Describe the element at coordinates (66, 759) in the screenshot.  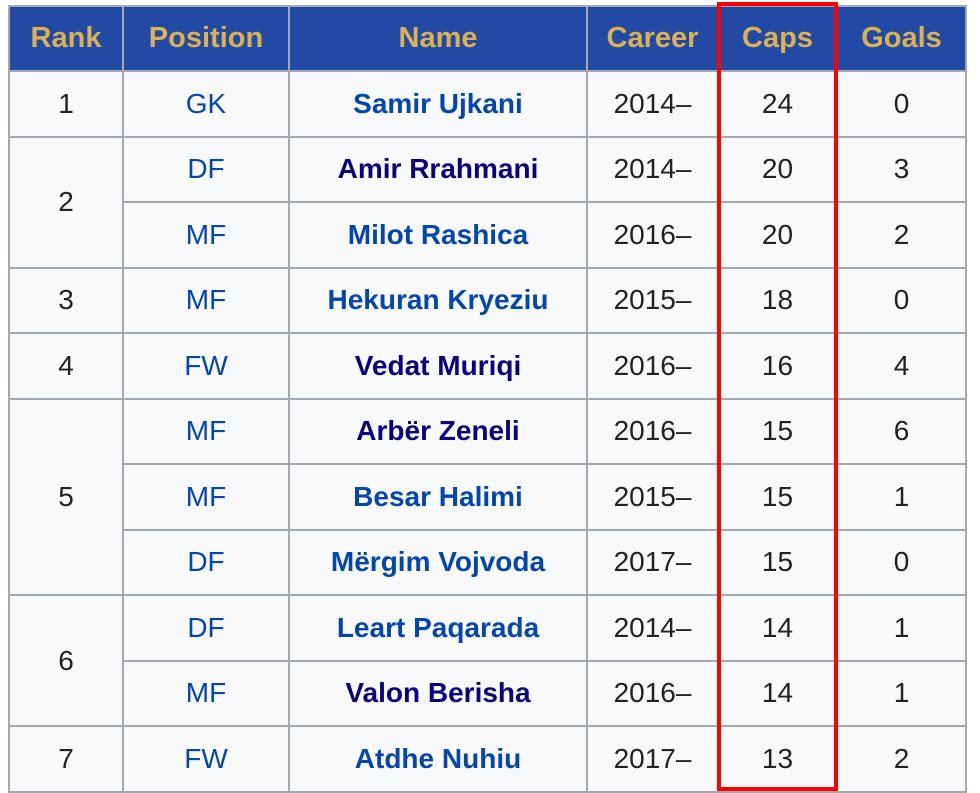
I see `rank-cell: 7` at that location.